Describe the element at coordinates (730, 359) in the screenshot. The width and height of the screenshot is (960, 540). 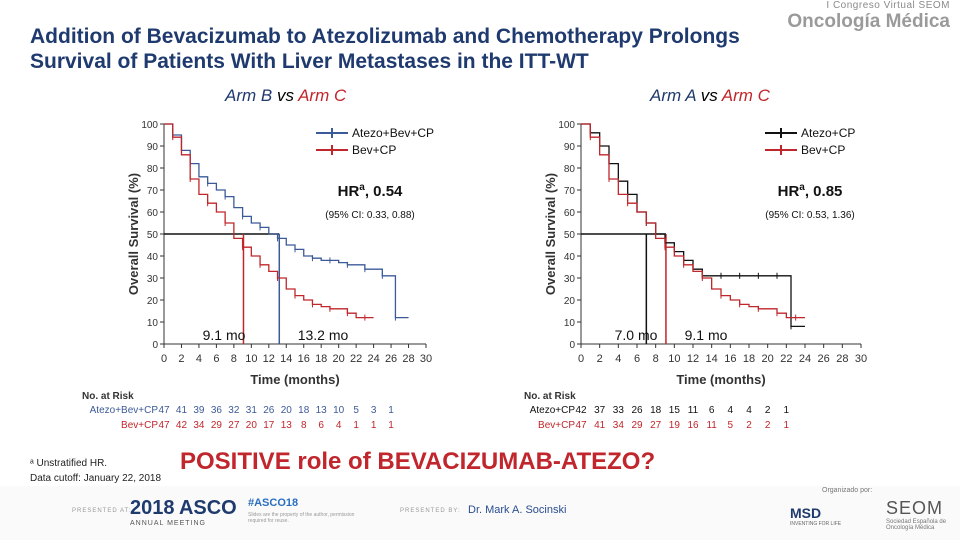
I see `x-tick-label: 16` at that location.